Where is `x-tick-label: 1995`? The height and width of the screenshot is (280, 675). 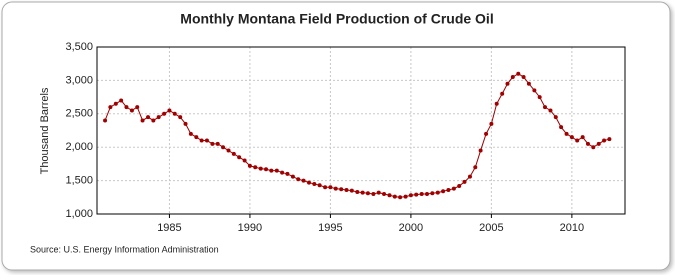 x-tick-label: 1995 is located at coordinates (330, 228).